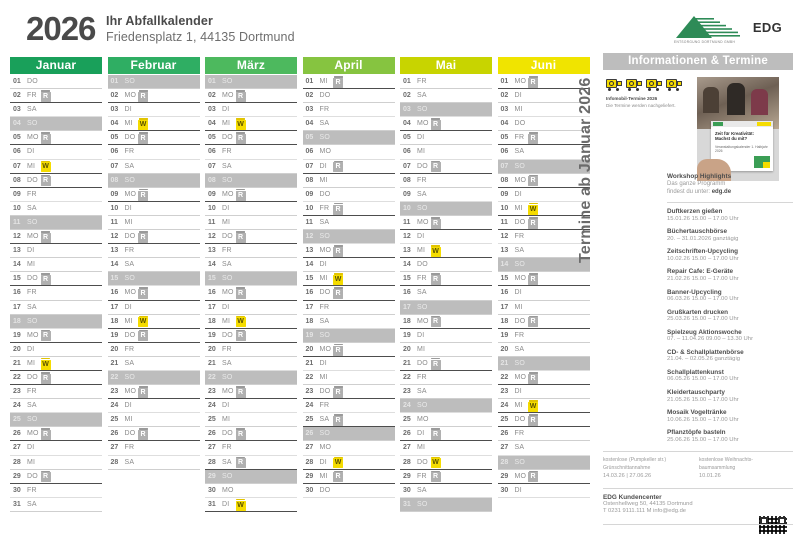 This screenshot has height=534, width=800. What do you see at coordinates (309, 307) in the screenshot?
I see `day-number: 17` at bounding box center [309, 307].